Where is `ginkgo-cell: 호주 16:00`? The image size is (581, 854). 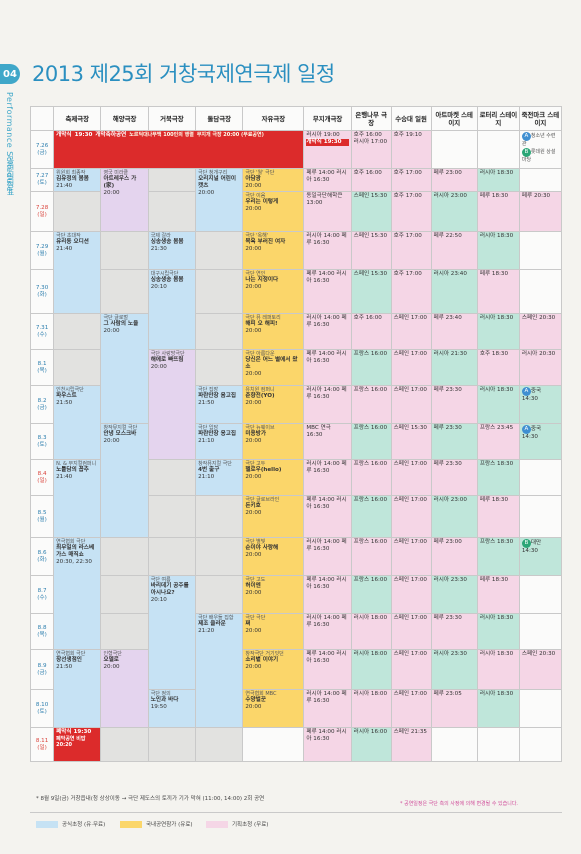
ginkgo-cell: 호주 16:00 is located at coordinates (371, 180).